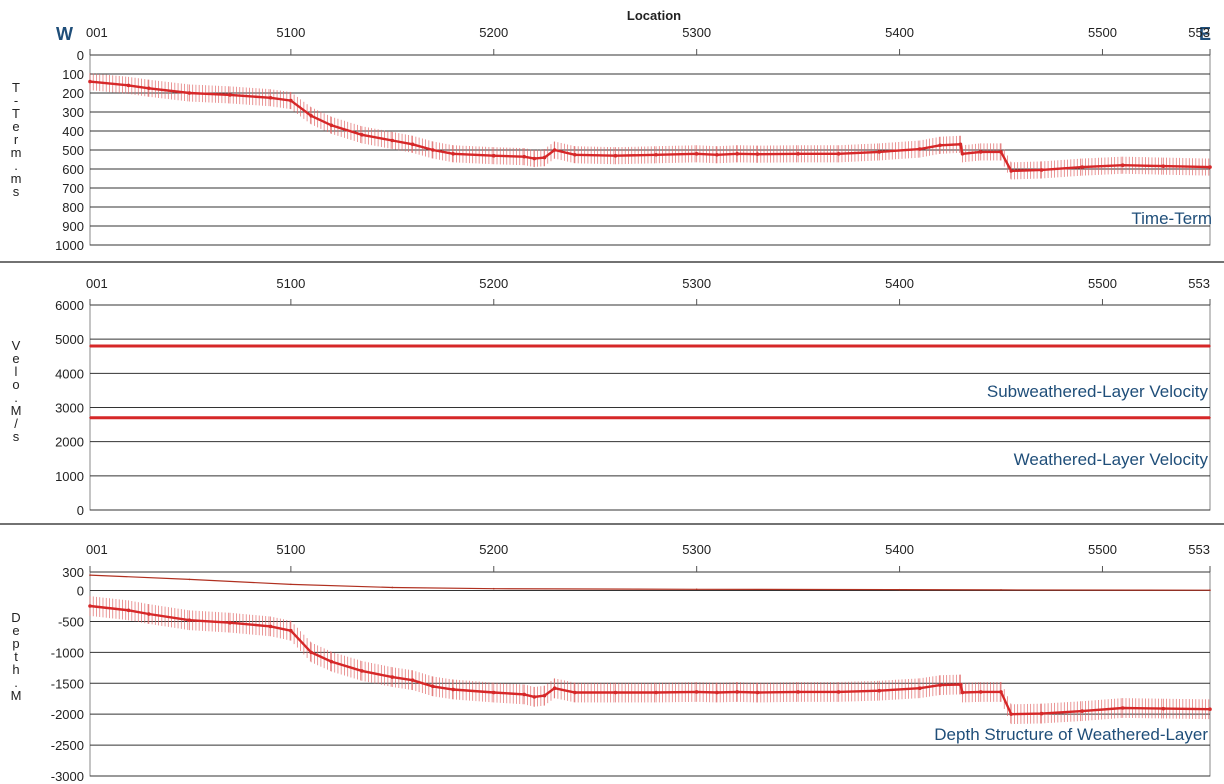 The image size is (1224, 784). I want to click on y-tick-label: -2000, so click(67, 714).